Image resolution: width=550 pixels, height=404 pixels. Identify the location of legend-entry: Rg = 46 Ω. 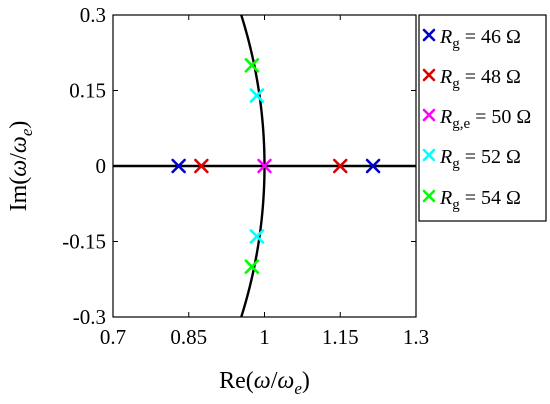
(471, 39).